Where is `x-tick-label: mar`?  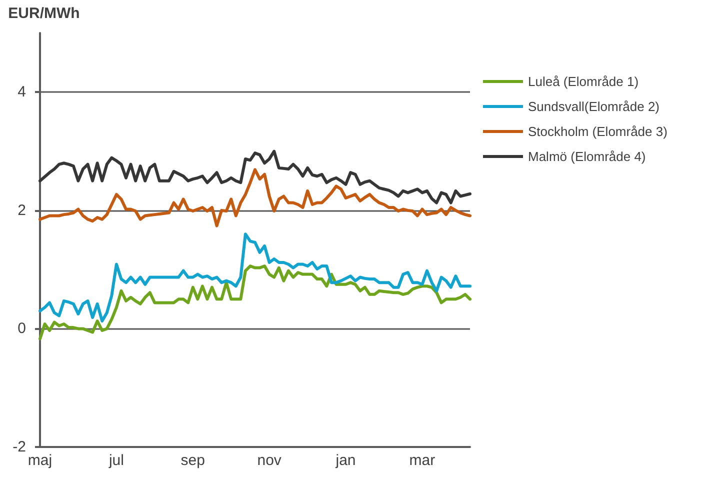
x-tick-label: mar is located at coordinates (422, 460).